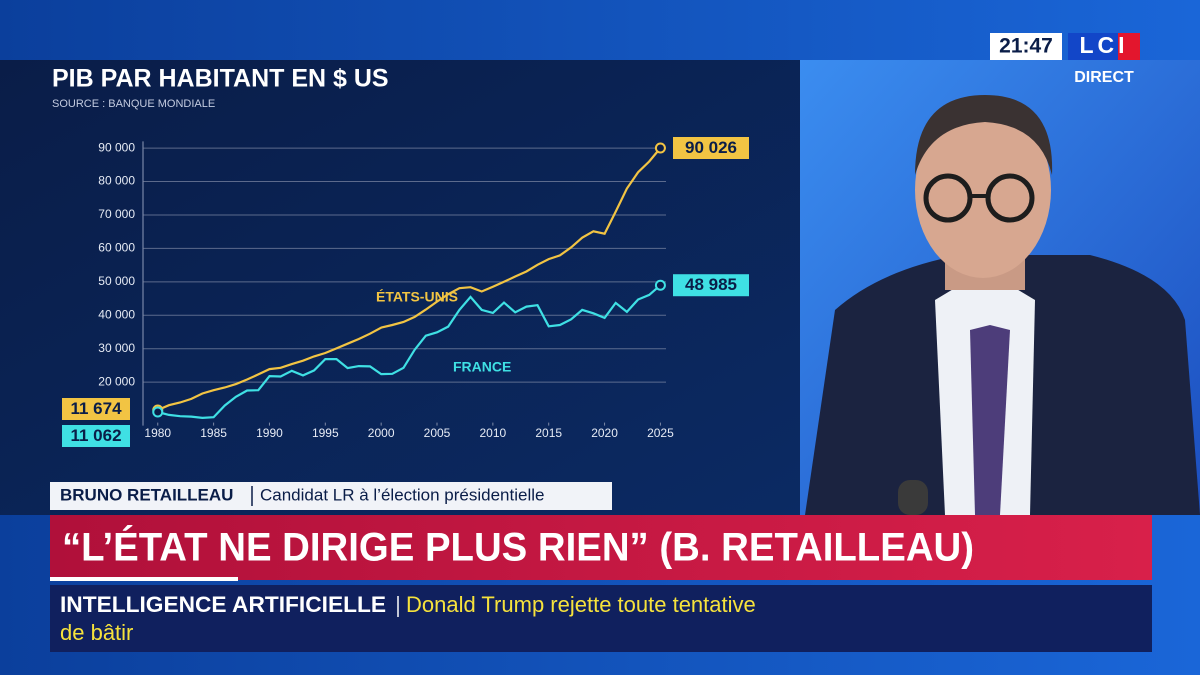 The image size is (1200, 675). I want to click on value-label: 48 985, so click(711, 284).